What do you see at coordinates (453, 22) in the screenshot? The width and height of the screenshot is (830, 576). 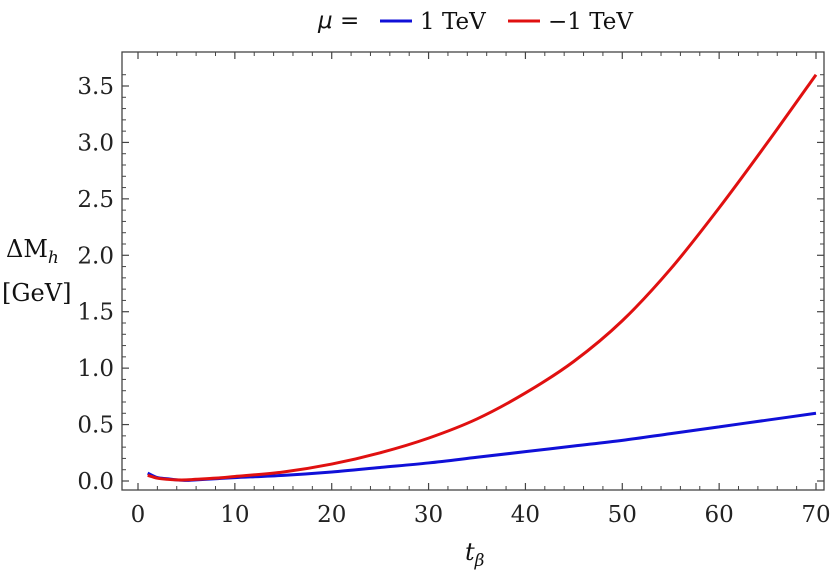 I see `legend-label-series-1: 1 TeV` at bounding box center [453, 22].